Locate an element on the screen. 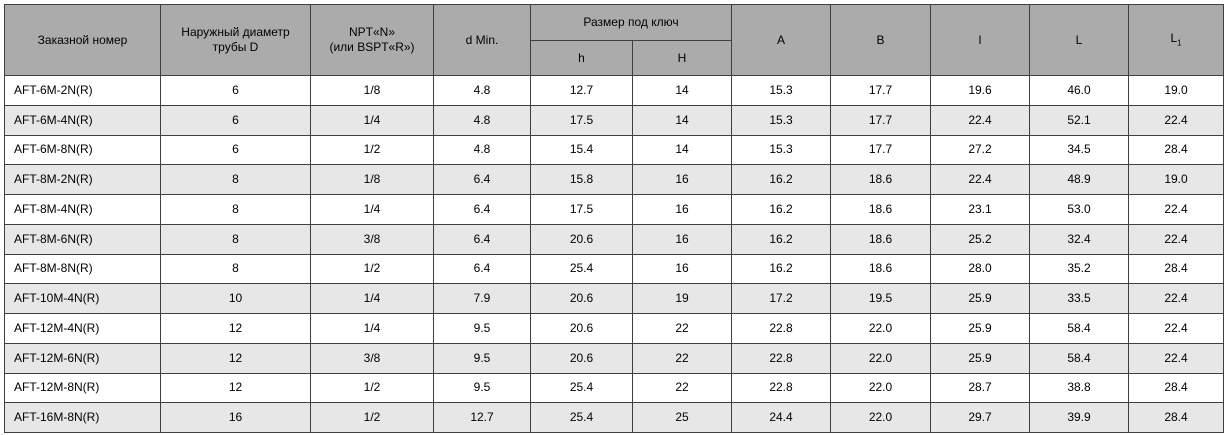 The height and width of the screenshot is (435, 1227). header-thread-line1: NPT«N» is located at coordinates (371, 32).